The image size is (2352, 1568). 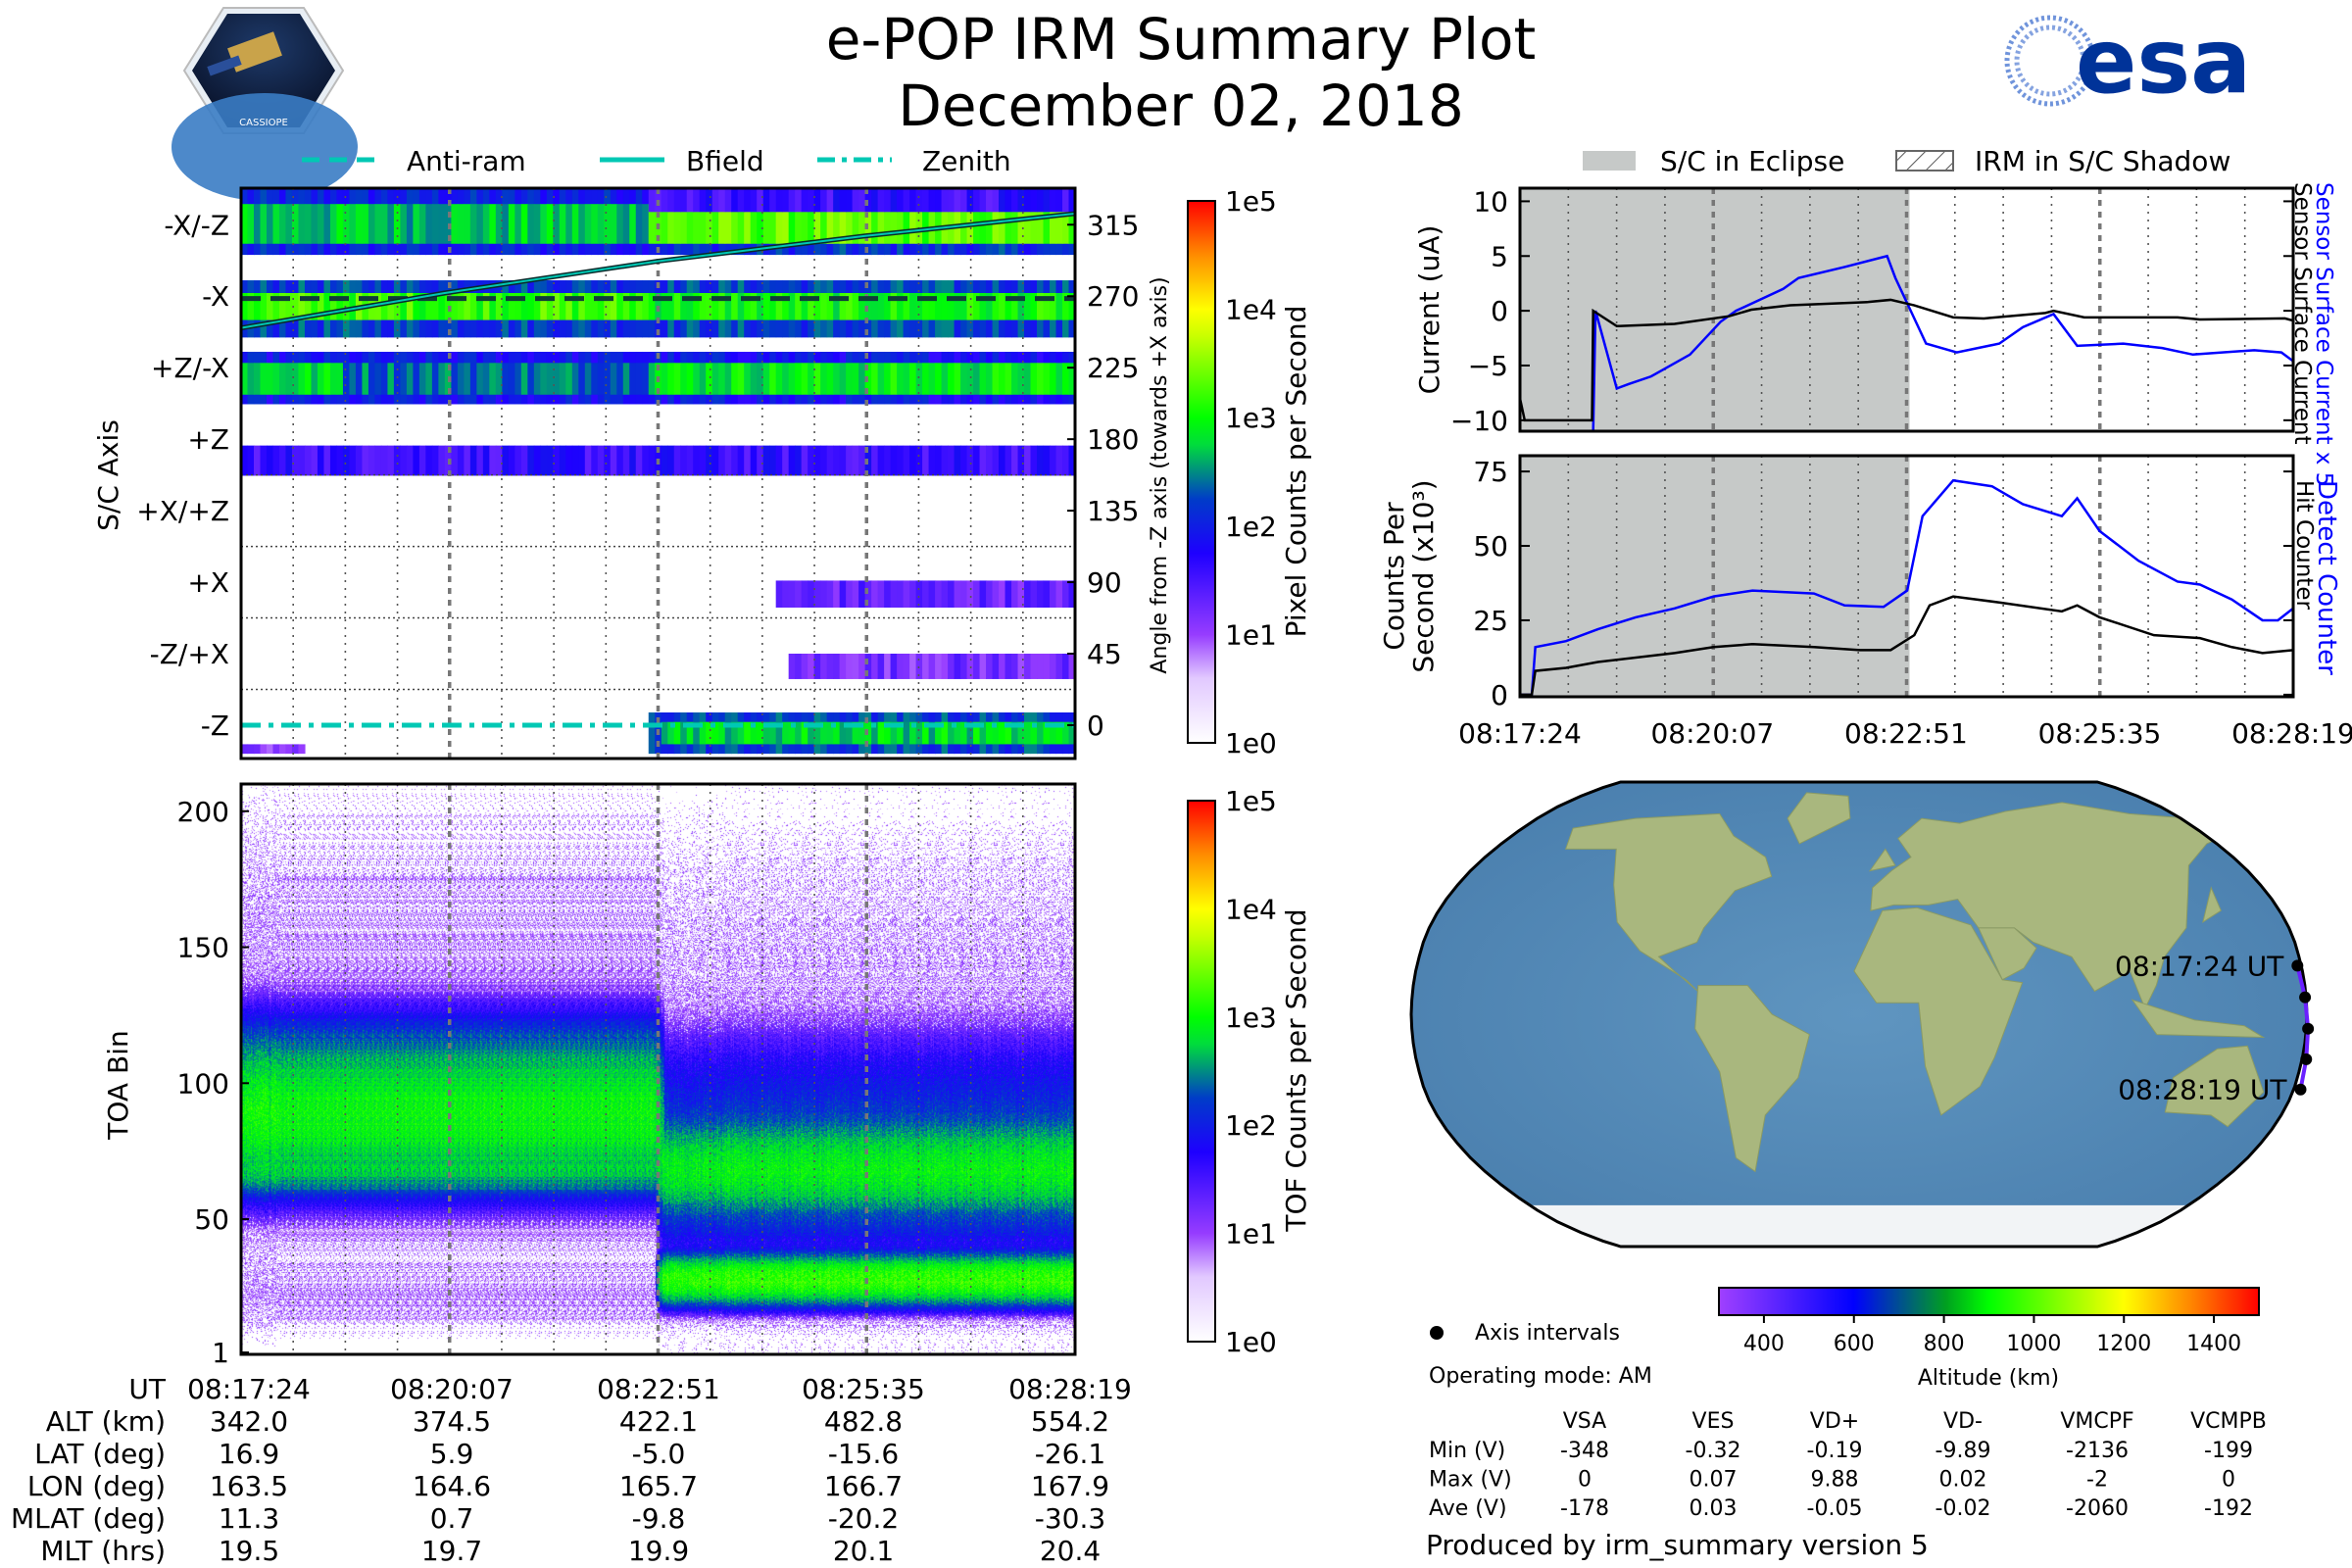 What do you see at coordinates (1251, 418) in the screenshot?
I see `colorbar-tick-label: 1e3` at bounding box center [1251, 418].